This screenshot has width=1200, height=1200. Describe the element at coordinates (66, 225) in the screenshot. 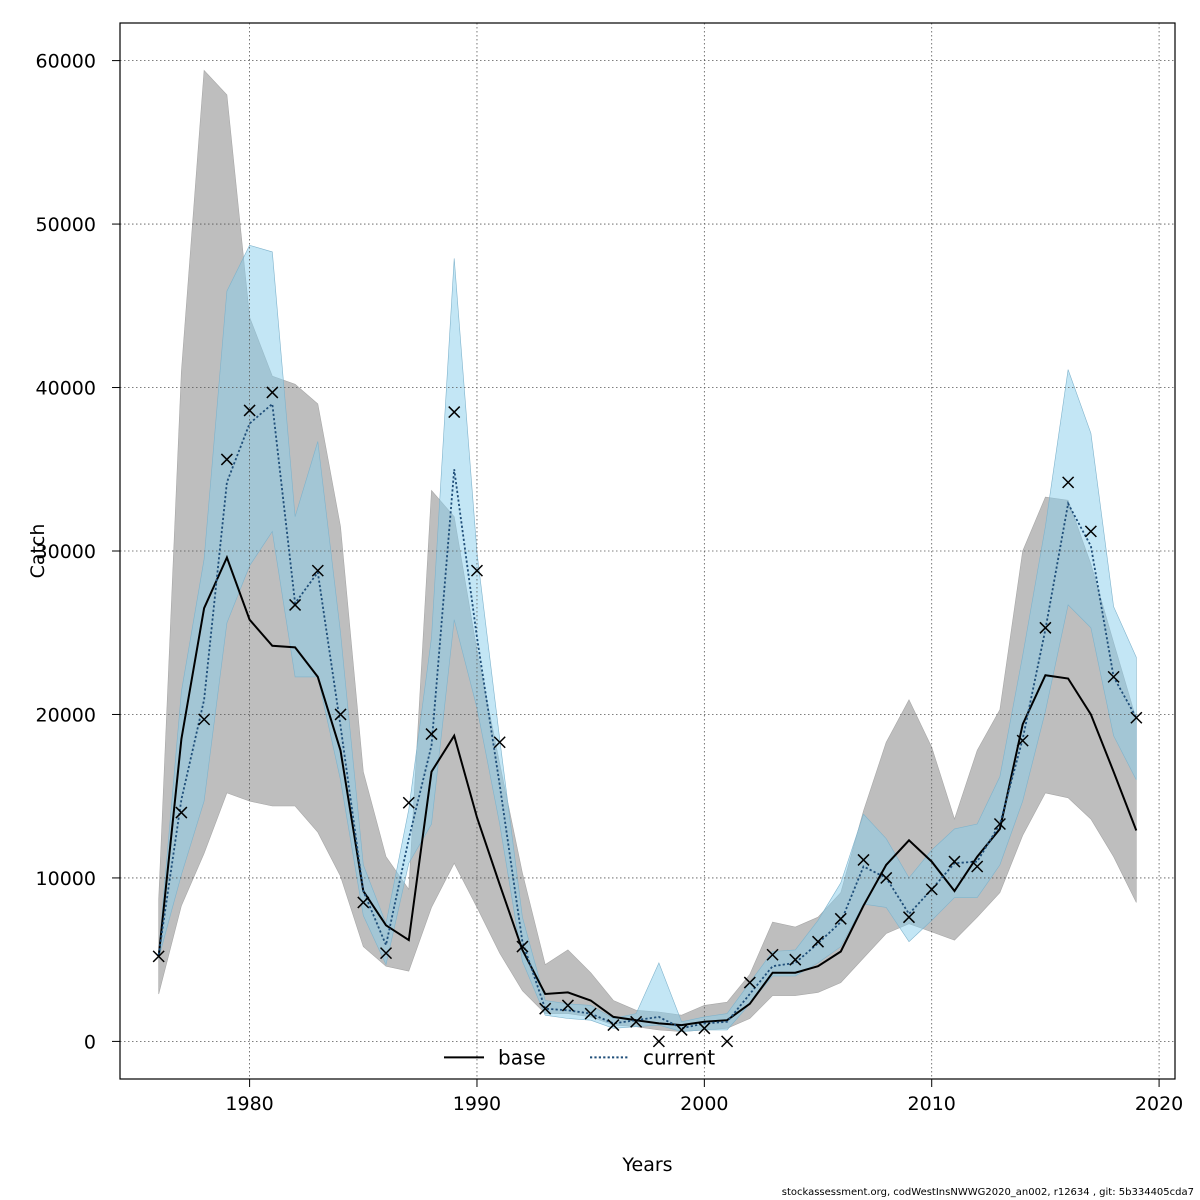

I see `y-tick-label: 50000` at that location.